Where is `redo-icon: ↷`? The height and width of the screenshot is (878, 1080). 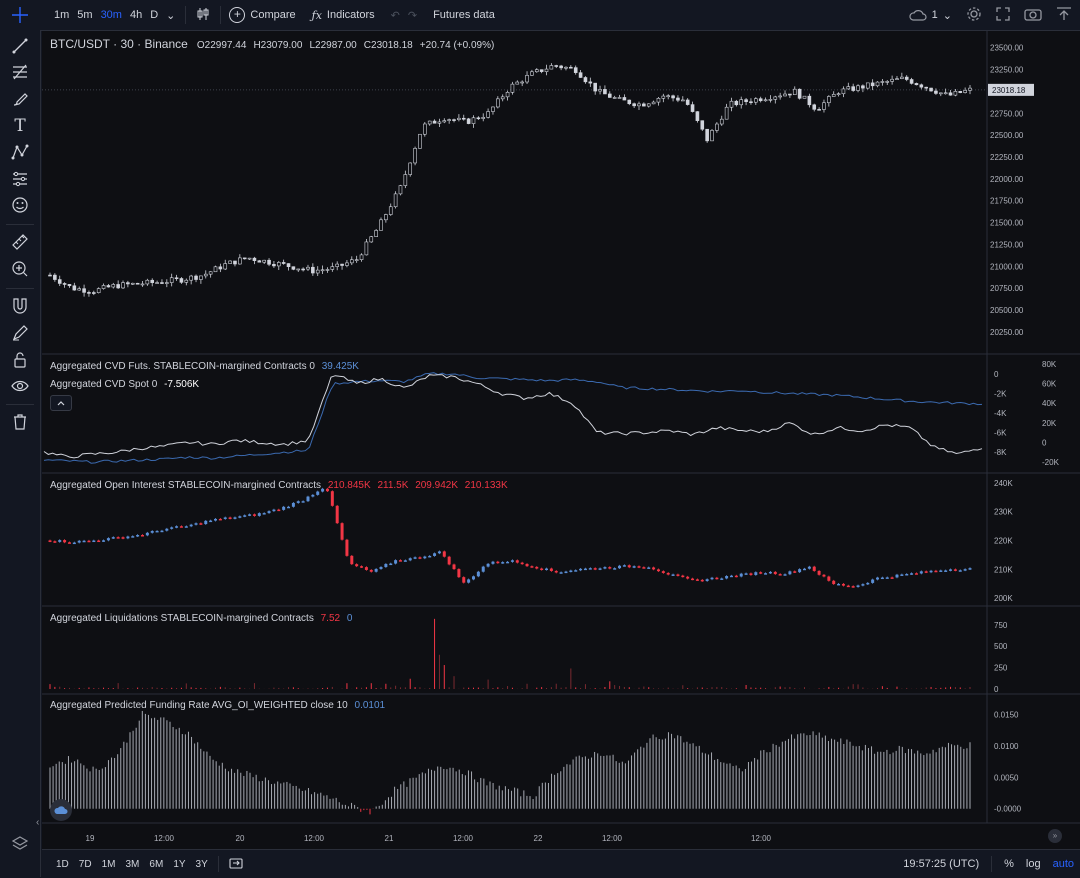 redo-icon: ↷ is located at coordinates (412, 15).